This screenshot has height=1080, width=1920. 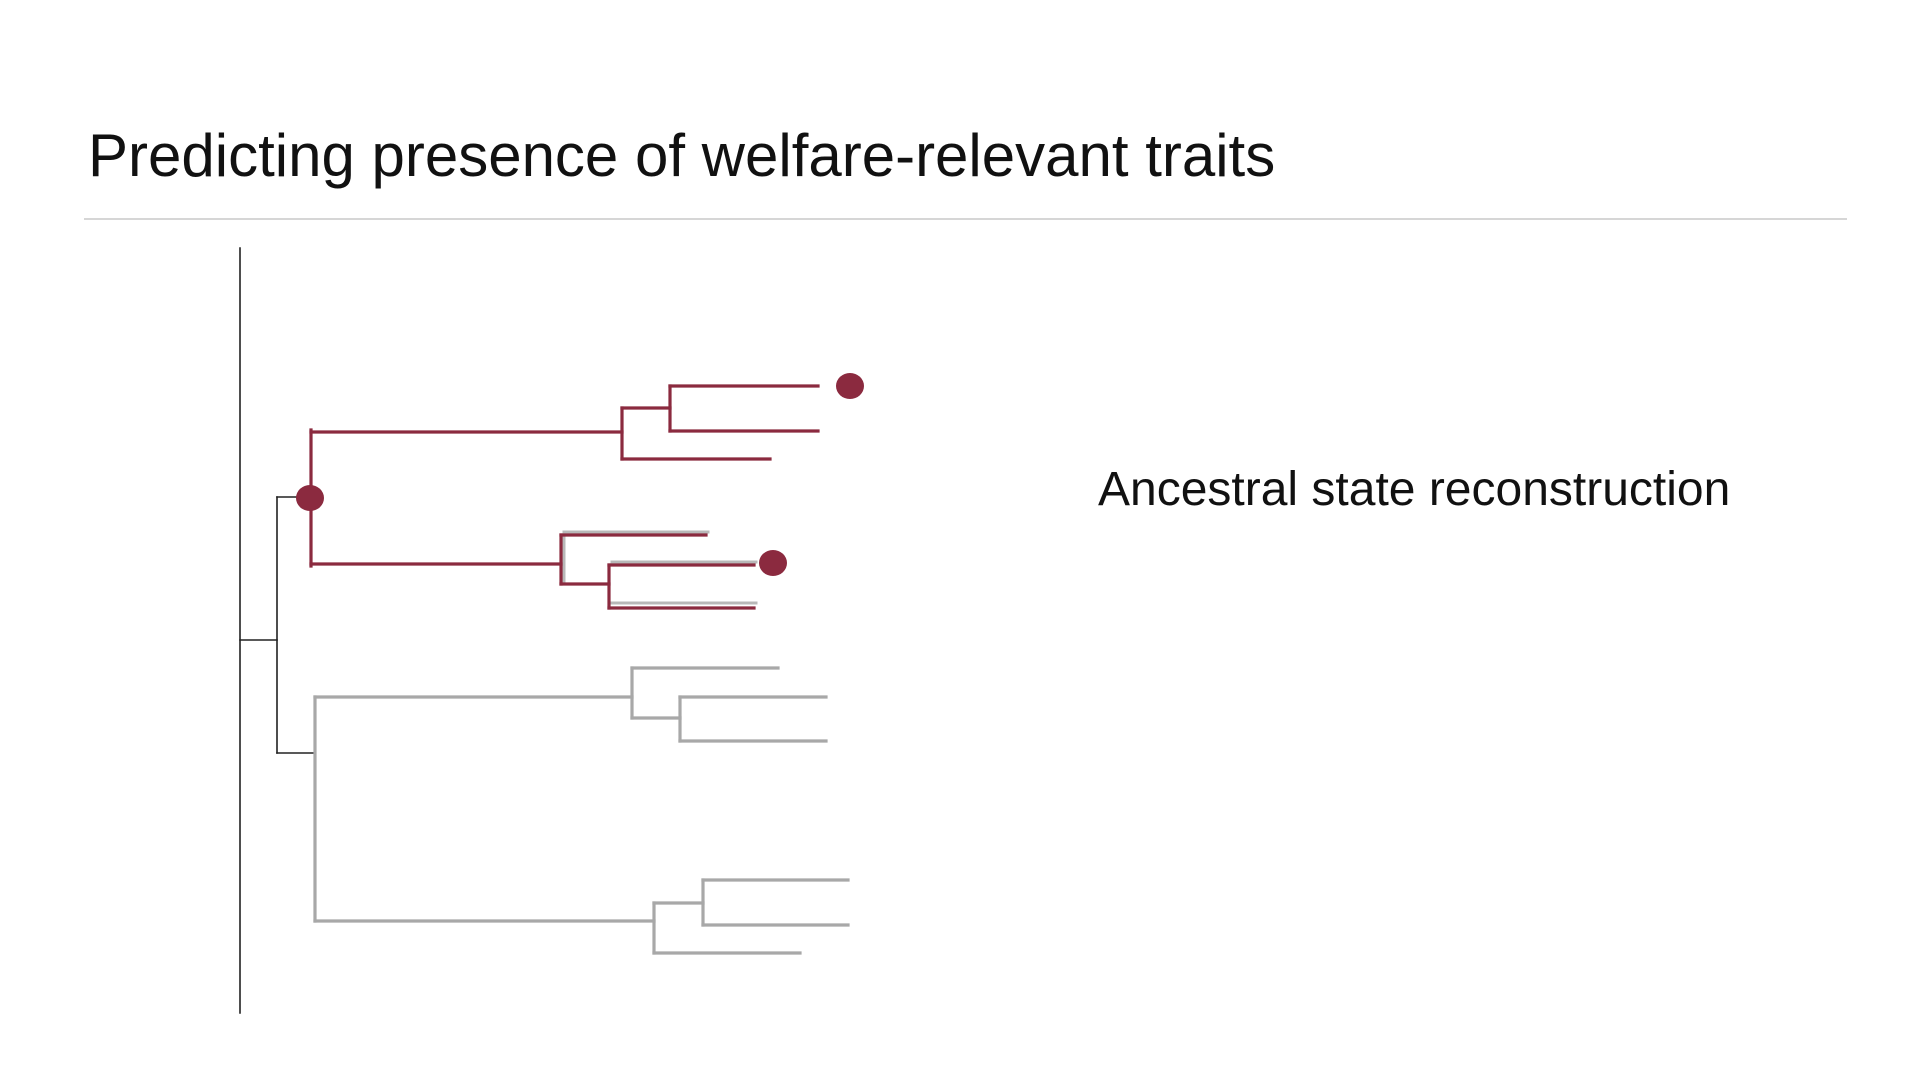 What do you see at coordinates (276, 630) in the screenshot?
I see `tree-backbone` at bounding box center [276, 630].